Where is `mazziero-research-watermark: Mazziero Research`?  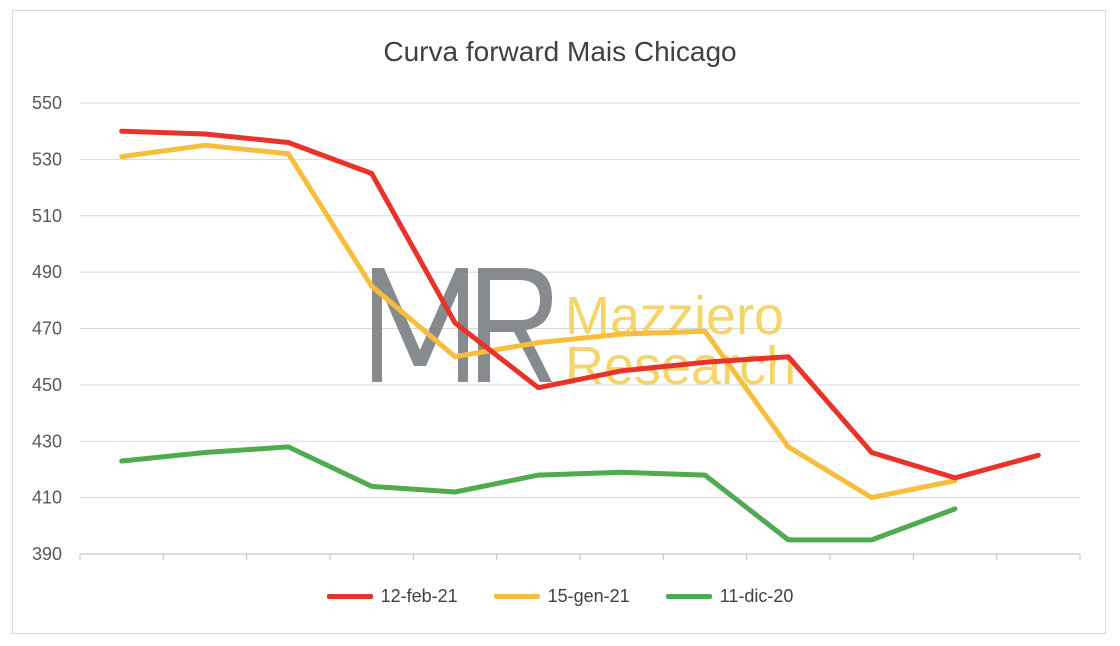
mazziero-research-watermark: Mazziero Research is located at coordinates (584, 332).